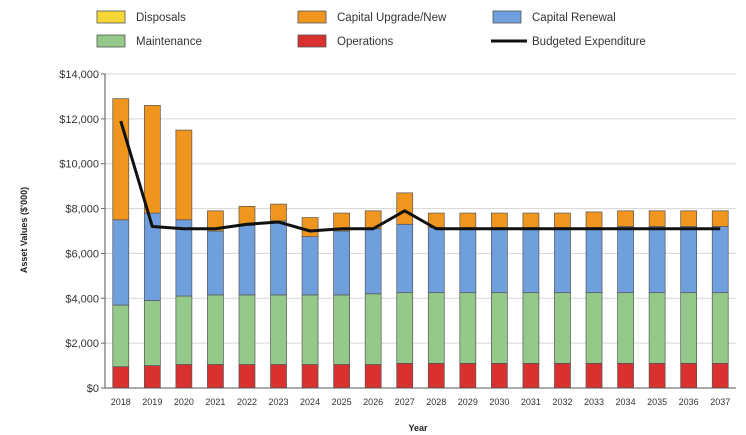 The image size is (746, 435). I want to click on x-tick-label: 2028, so click(436, 402).